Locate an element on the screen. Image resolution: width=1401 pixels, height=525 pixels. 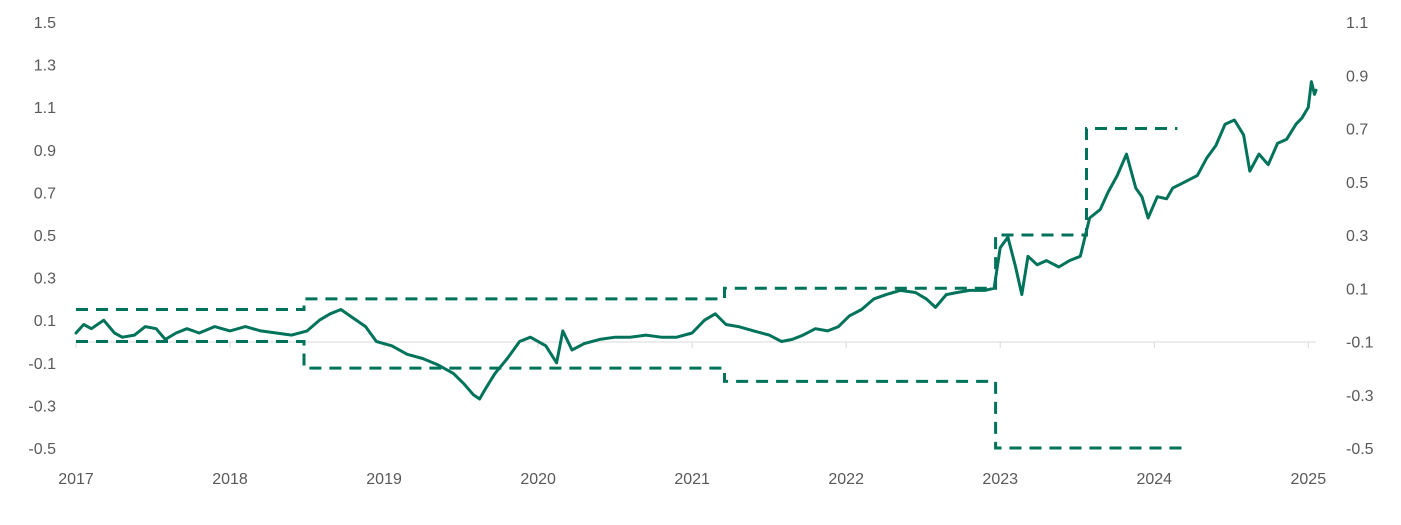
x-tick-label: 2020 is located at coordinates (538, 479).